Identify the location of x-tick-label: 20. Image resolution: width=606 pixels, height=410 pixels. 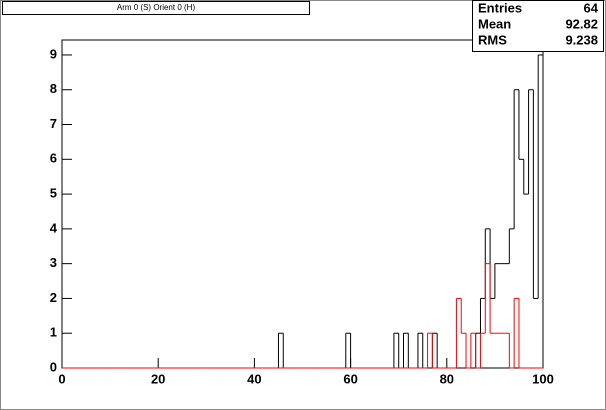
(158, 378).